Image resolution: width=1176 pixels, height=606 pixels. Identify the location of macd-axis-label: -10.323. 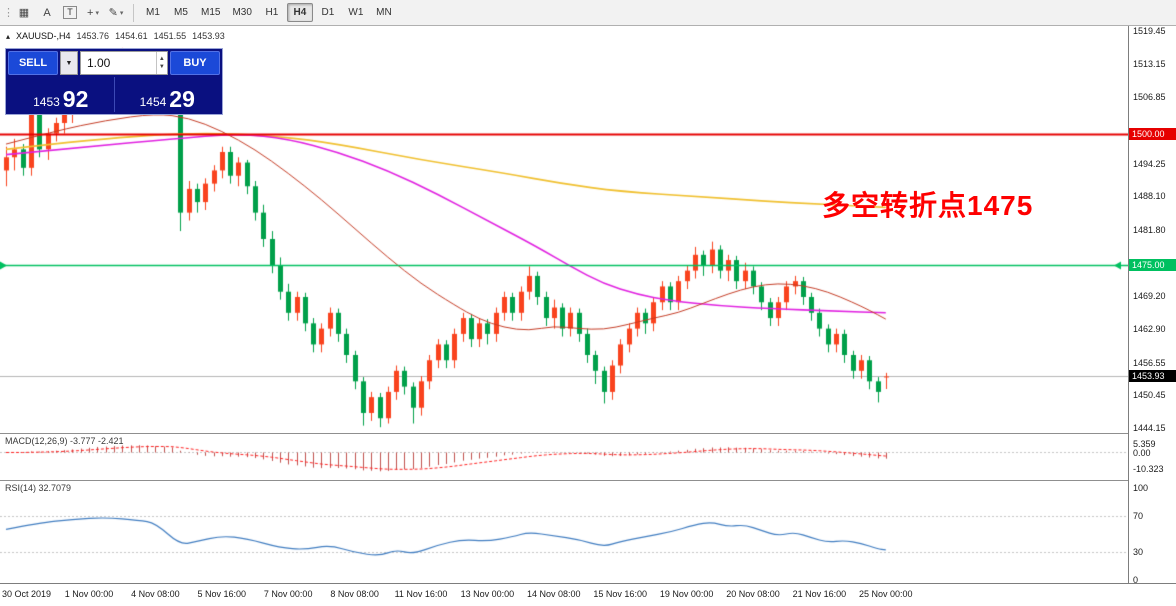
(1148, 468).